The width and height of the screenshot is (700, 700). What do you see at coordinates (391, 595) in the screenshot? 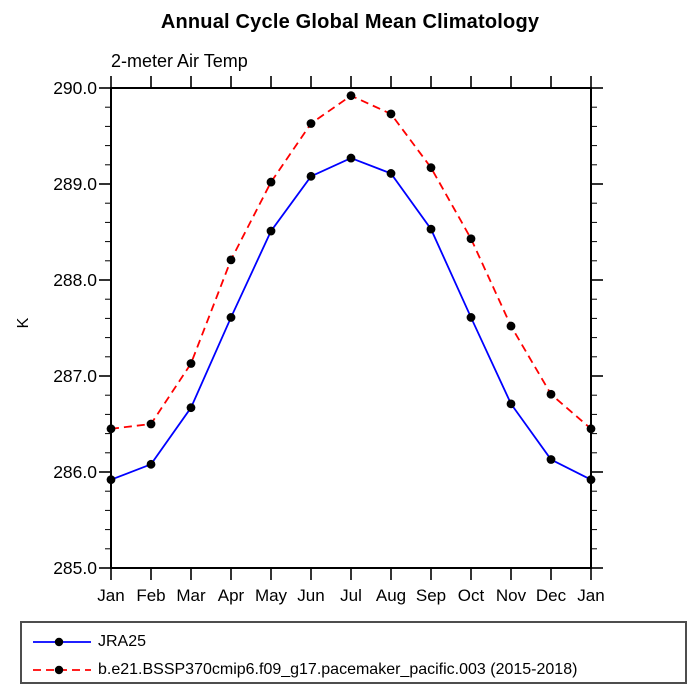
I see `x-tick-label: Aug` at bounding box center [391, 595].